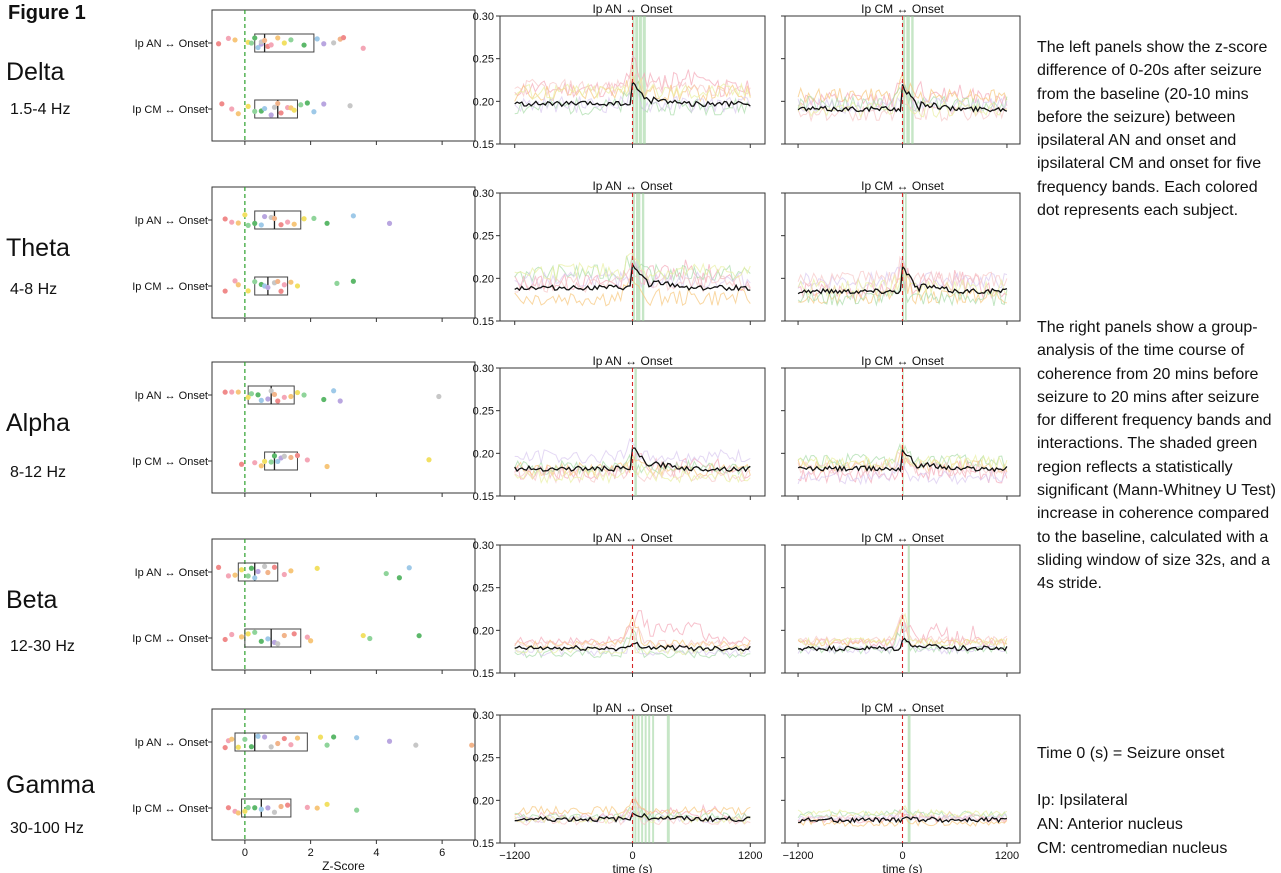  Describe the element at coordinates (50, 785) in the screenshot. I see `band-name-gamma: Gamma` at that location.